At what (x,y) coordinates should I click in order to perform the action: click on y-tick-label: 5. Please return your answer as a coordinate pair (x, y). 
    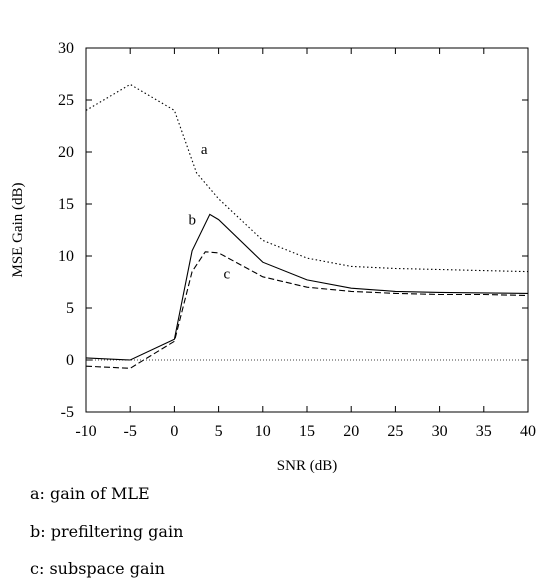
    Looking at the image, I should click on (70, 308).